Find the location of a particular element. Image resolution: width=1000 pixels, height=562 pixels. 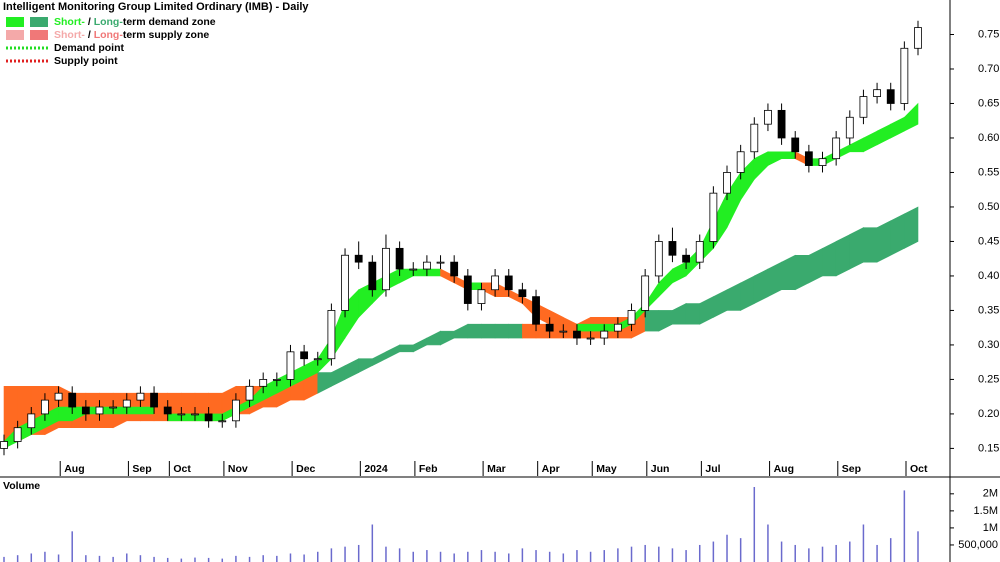

y-tick-label: 0.45 is located at coordinates (988, 241).